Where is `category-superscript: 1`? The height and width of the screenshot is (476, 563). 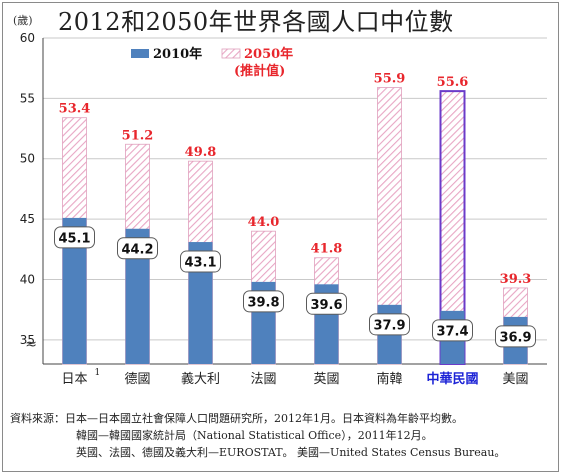 category-superscript: 1 is located at coordinates (98, 373).